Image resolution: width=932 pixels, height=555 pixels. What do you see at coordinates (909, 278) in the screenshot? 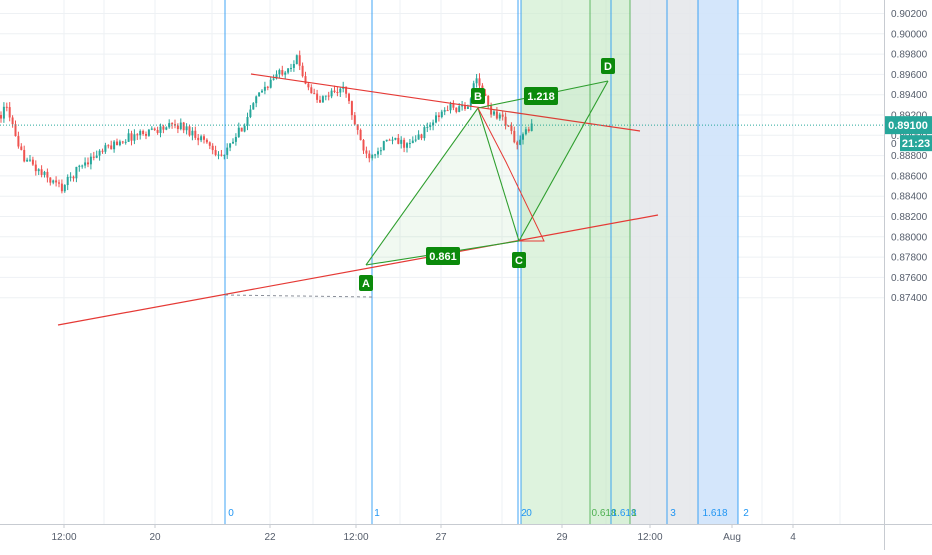
I see `y-tick-label: 0.87600` at bounding box center [909, 278].